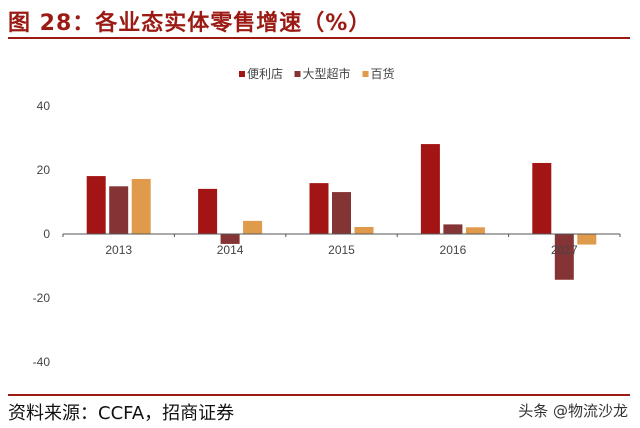  What do you see at coordinates (319, 395) in the screenshot?
I see `footer-rule` at bounding box center [319, 395].